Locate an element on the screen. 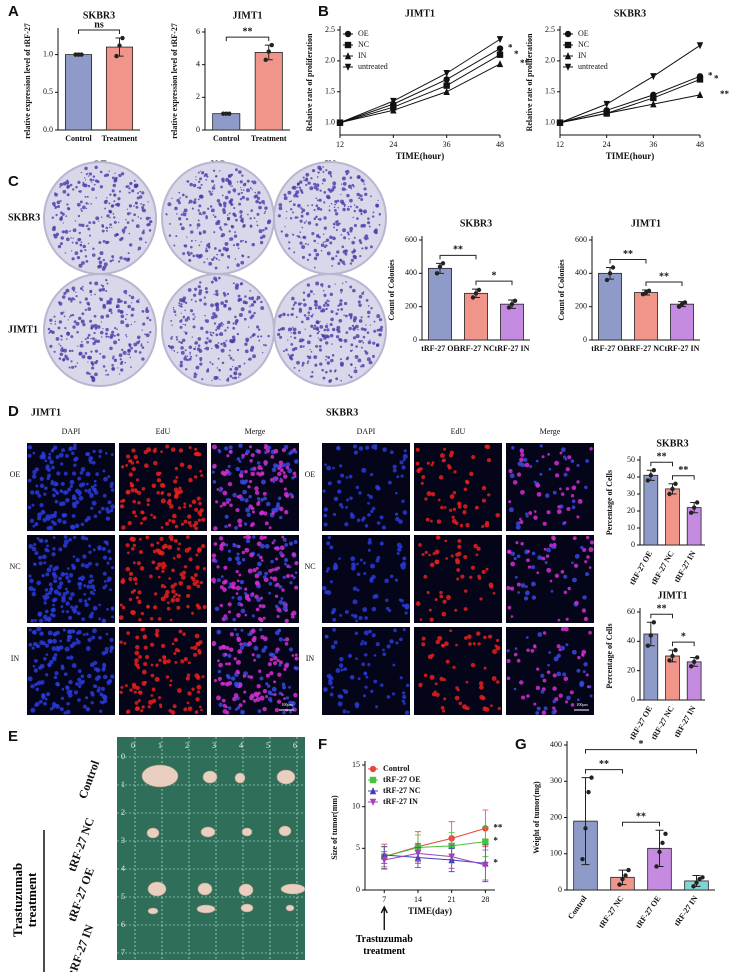 Image resolution: width=730 pixels, height=972 pixels. legend-label: IN is located at coordinates (362, 55).